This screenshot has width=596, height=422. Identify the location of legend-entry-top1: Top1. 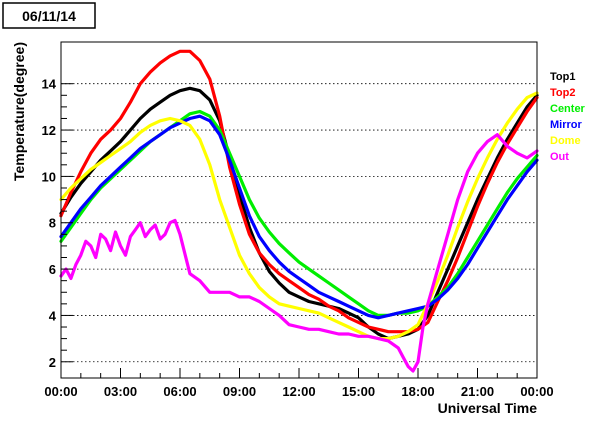
(562, 77).